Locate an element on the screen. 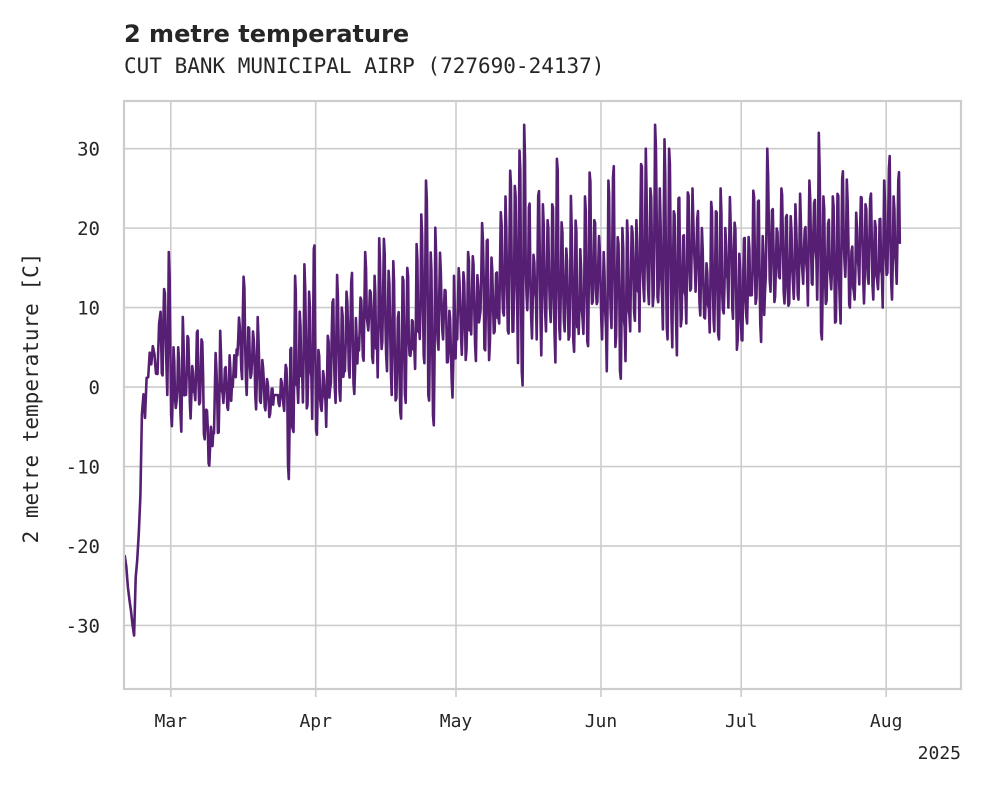 The image size is (981, 785). y-axis-label: 2 metre temperature [C] is located at coordinates (31, 398).